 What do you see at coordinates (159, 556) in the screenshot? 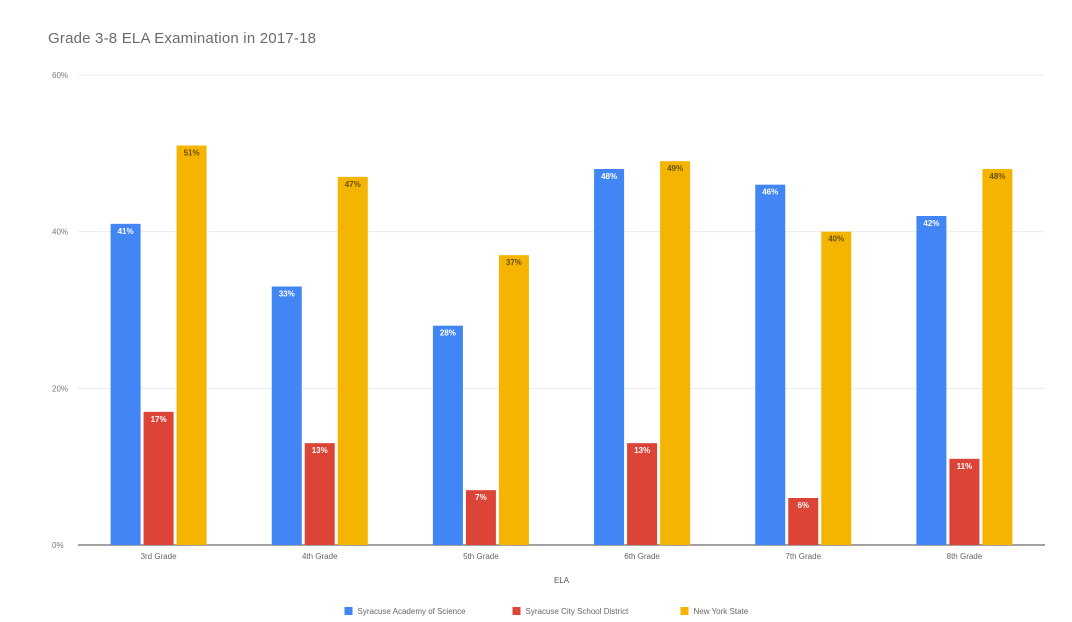
I see `x-tick-label: 3rd Grade` at bounding box center [159, 556].